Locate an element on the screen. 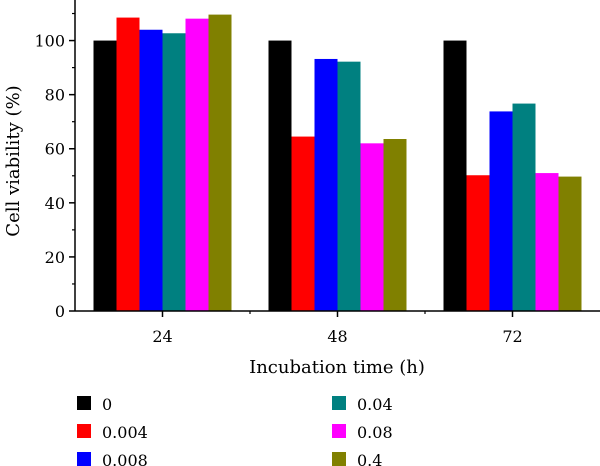 This screenshot has height=466, width=600. bar-48-0.04 is located at coordinates (349, 186).